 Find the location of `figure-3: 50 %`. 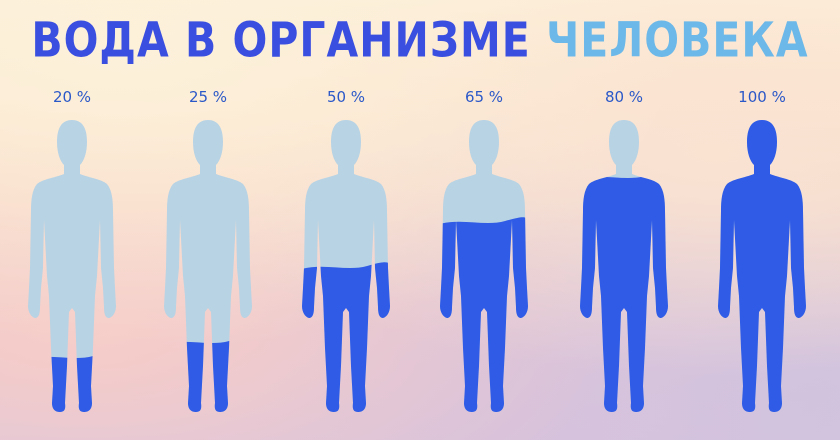

figure-3: 50 % is located at coordinates (346, 253).